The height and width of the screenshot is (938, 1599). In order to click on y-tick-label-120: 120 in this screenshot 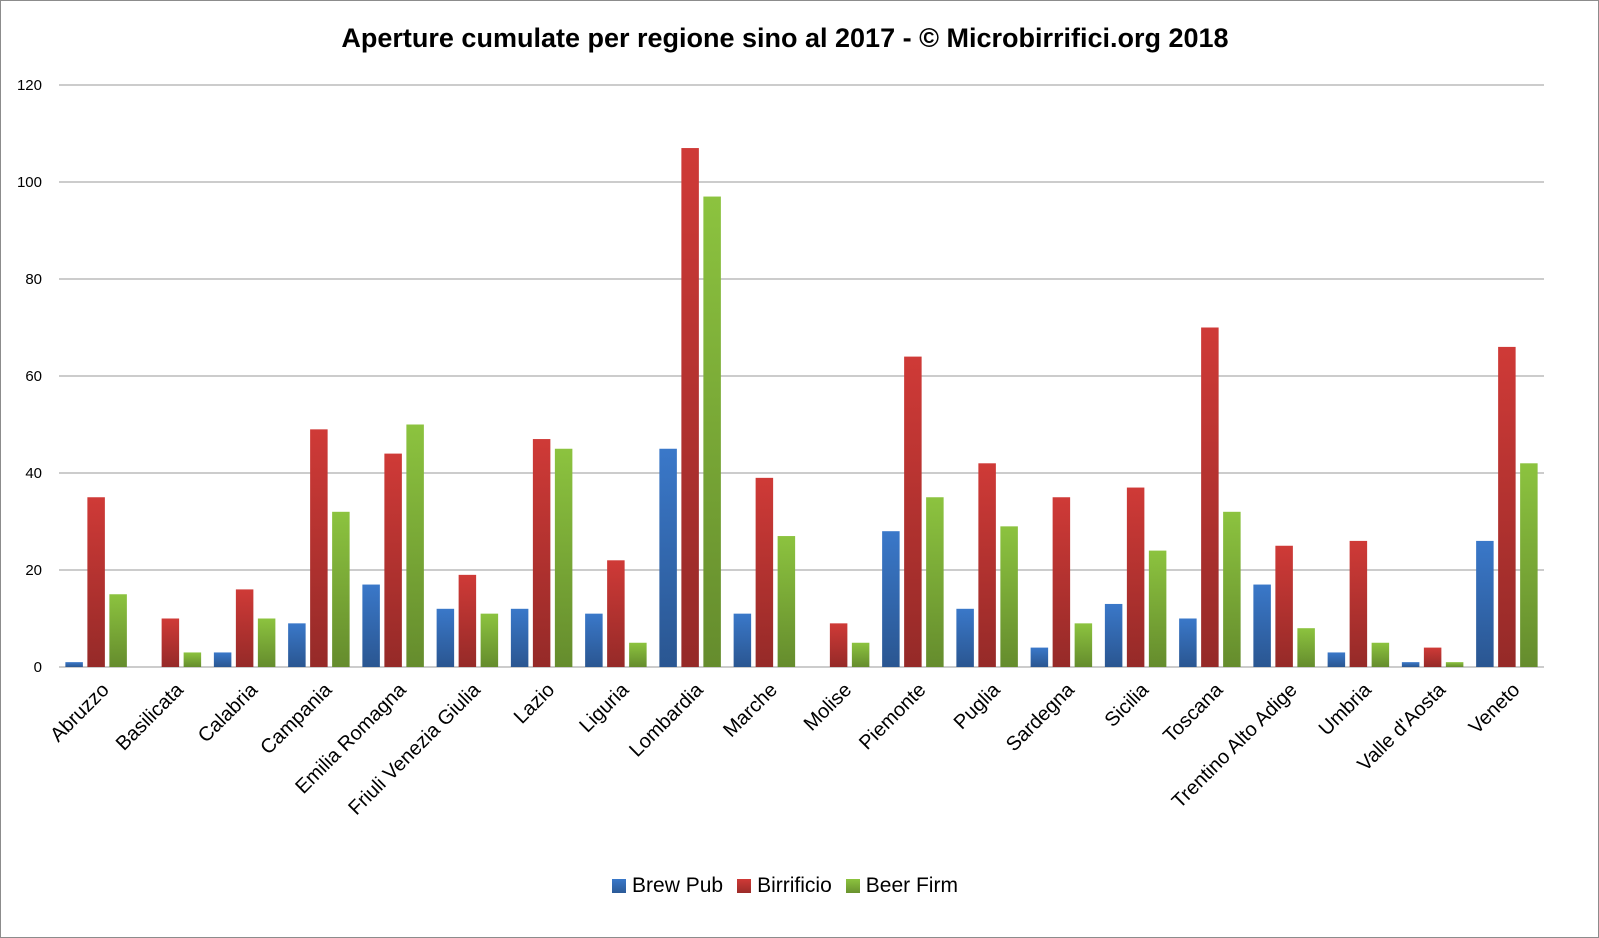, I will do `click(29, 85)`.